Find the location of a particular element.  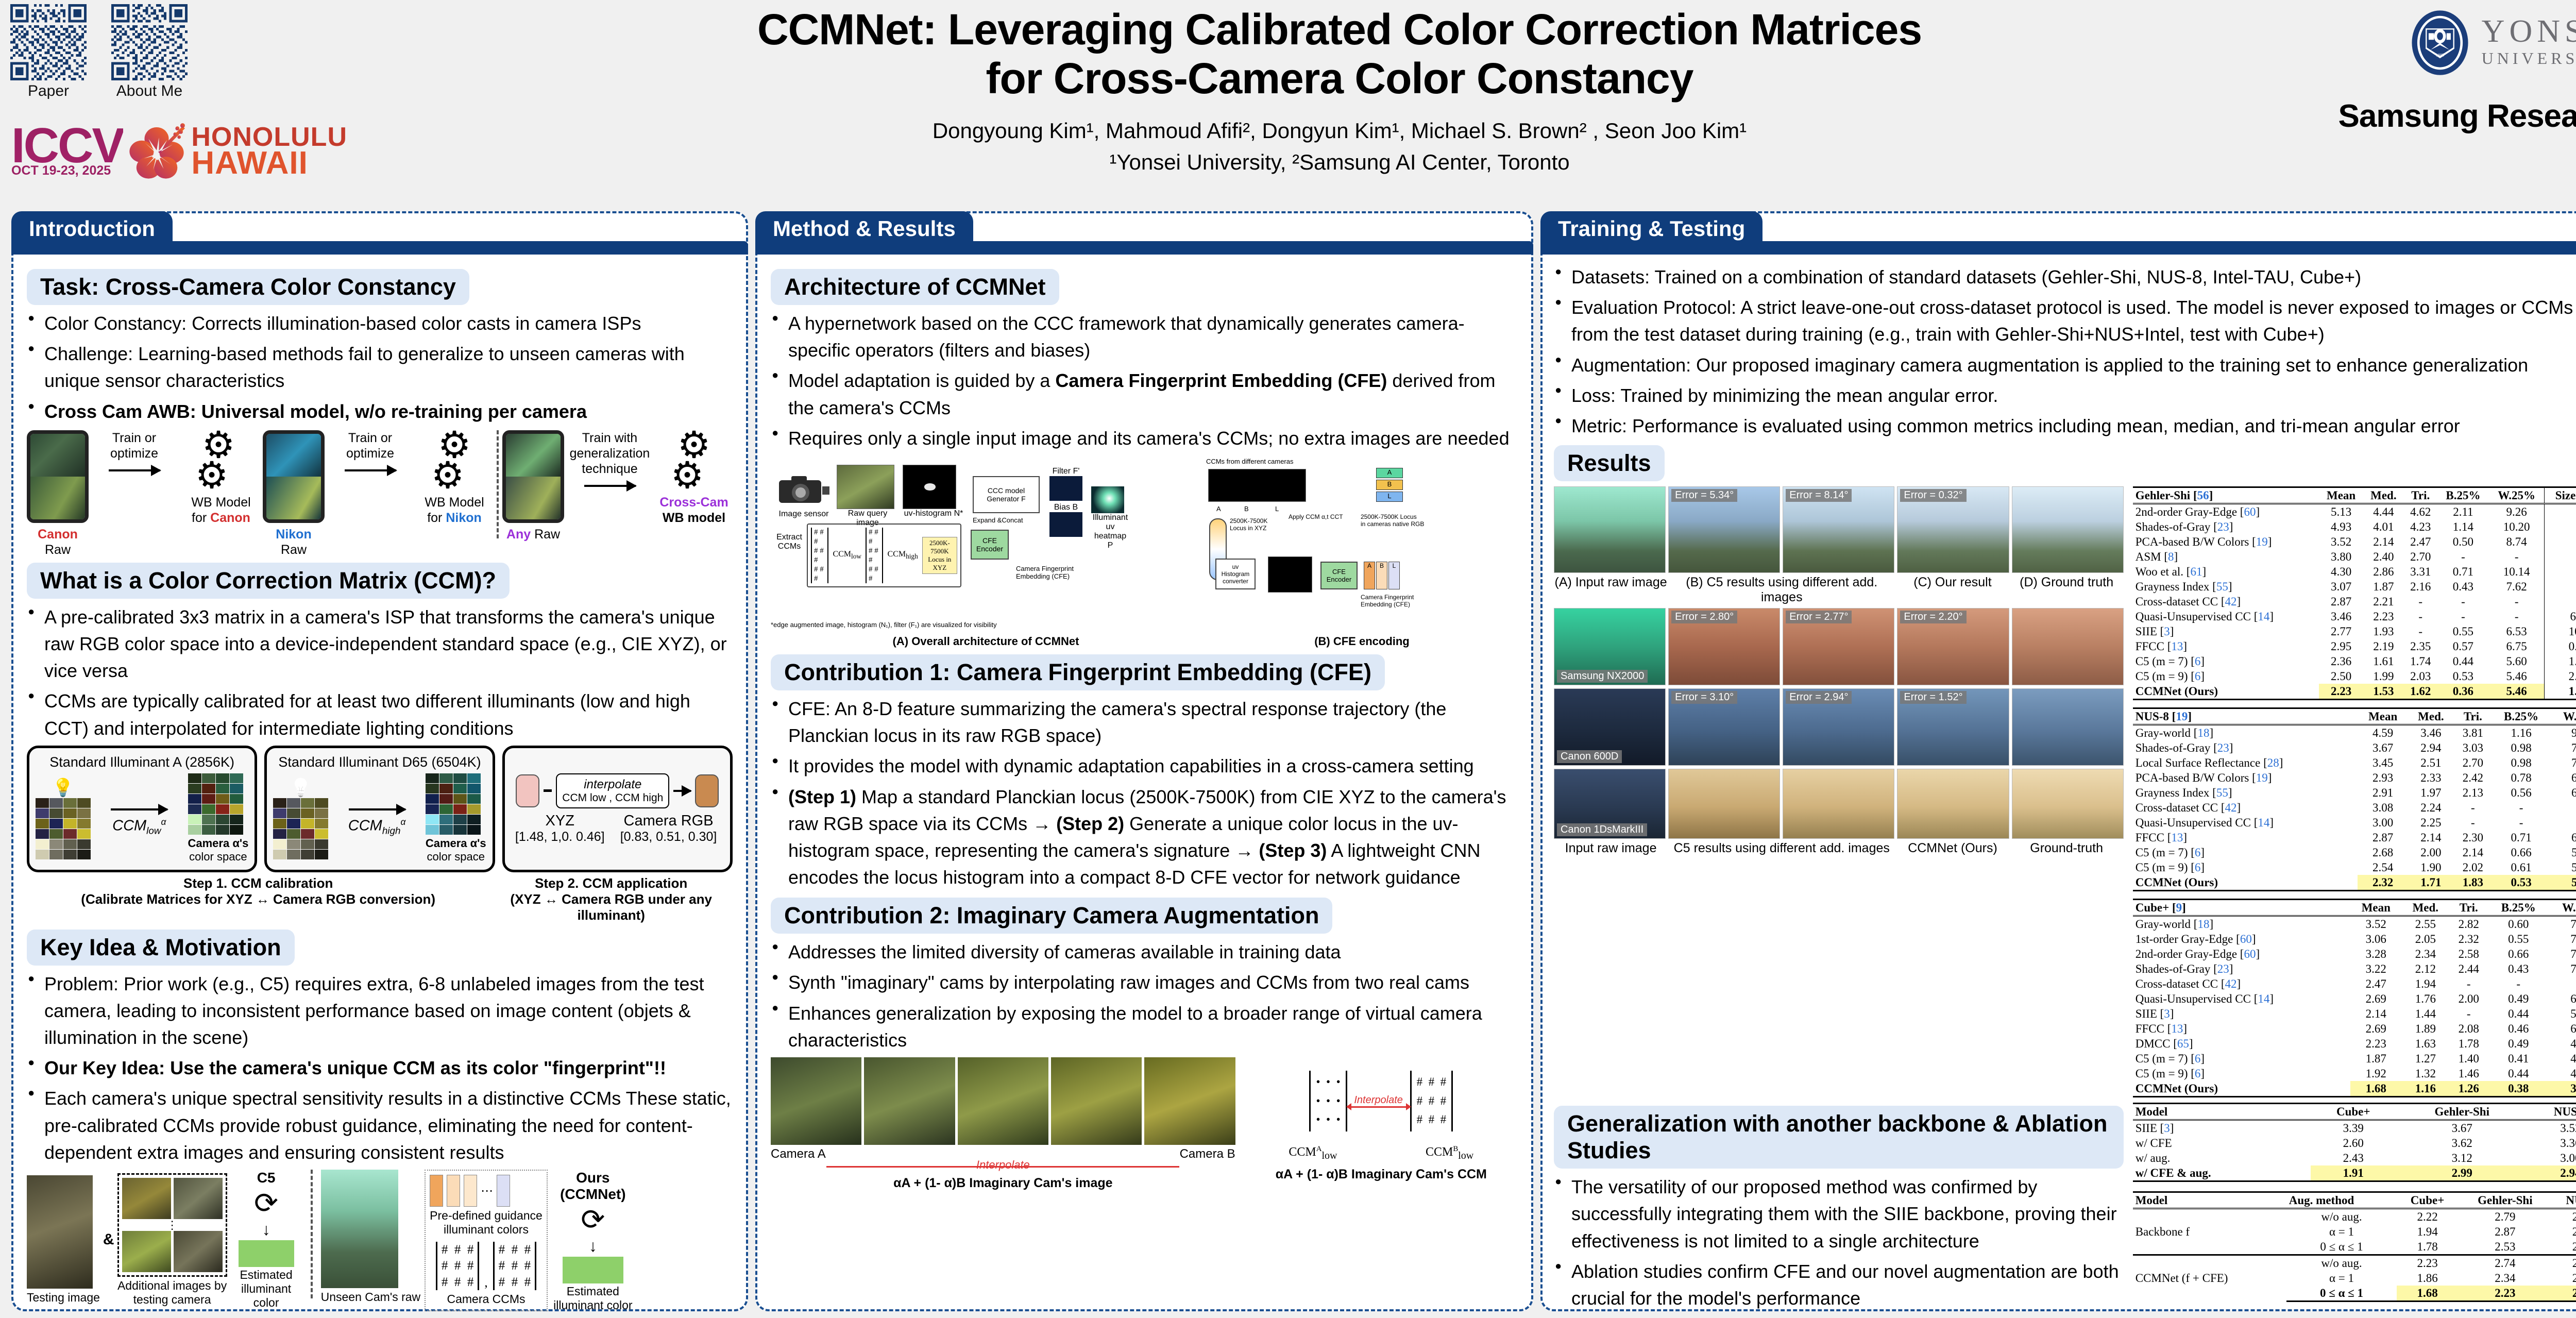

table-row: w/ CFE 2.60 3.62 3.36 is located at coordinates (2354, 1144).